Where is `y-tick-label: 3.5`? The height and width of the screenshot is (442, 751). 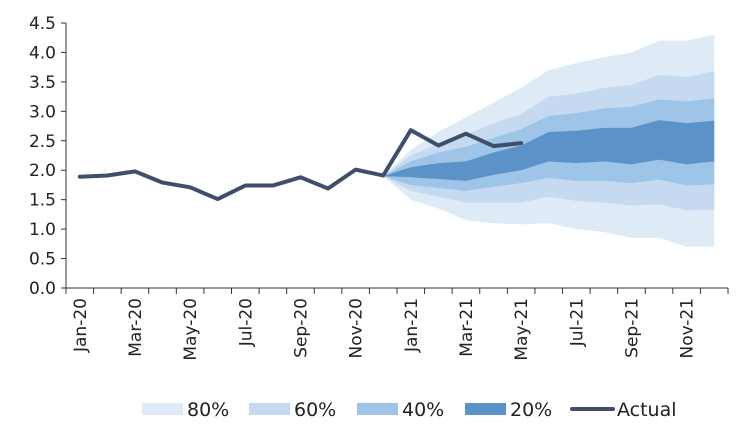
y-tick-label: 3.5 is located at coordinates (42, 83).